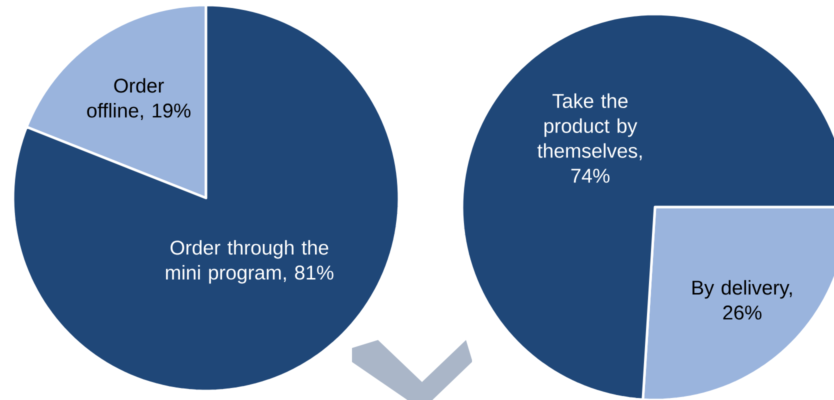 This screenshot has width=834, height=400. Describe the element at coordinates (250, 262) in the screenshot. I see `slice-label: Order through the mini program, 81%` at that location.